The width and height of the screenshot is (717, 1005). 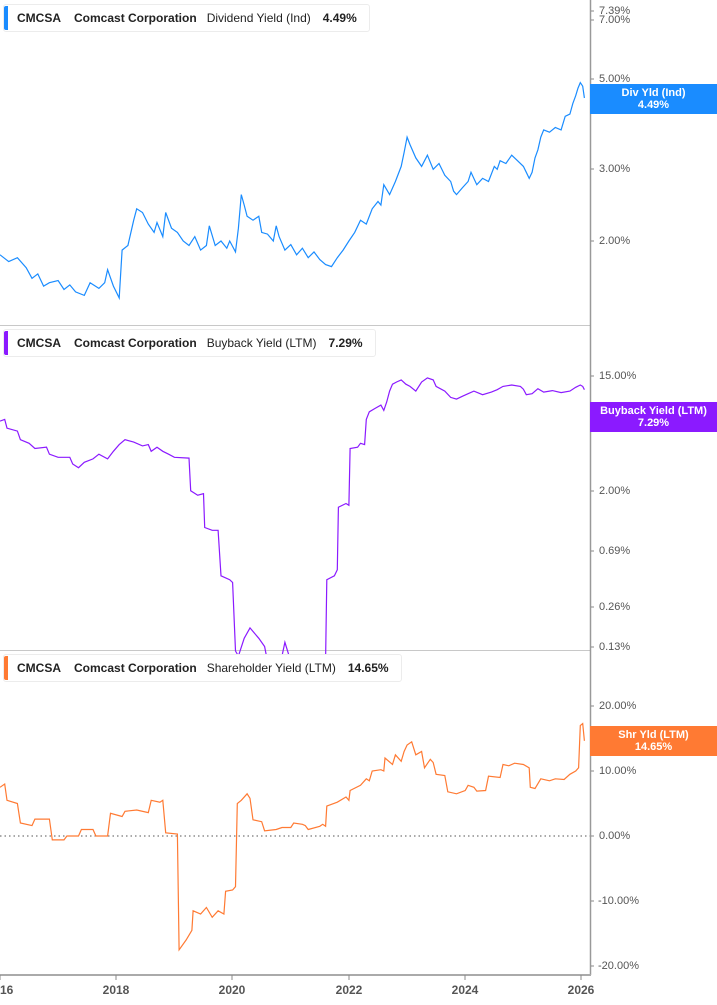 What do you see at coordinates (615, 20) in the screenshot?
I see `y-tick-label: 7.00%` at bounding box center [615, 20].